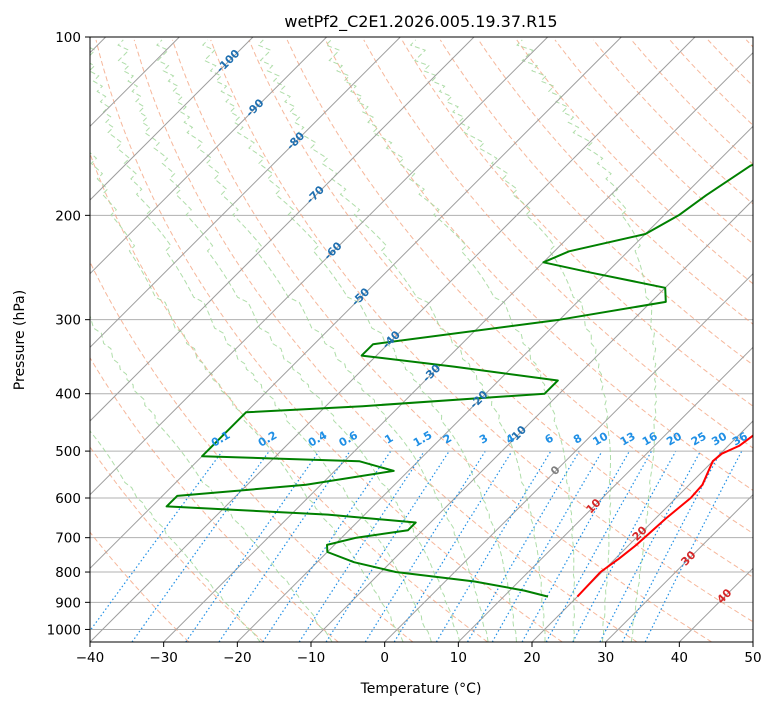 This screenshot has height=708, width=775. What do you see at coordinates (68, 452) in the screenshot?
I see `y-tick-label: 500` at bounding box center [68, 452].